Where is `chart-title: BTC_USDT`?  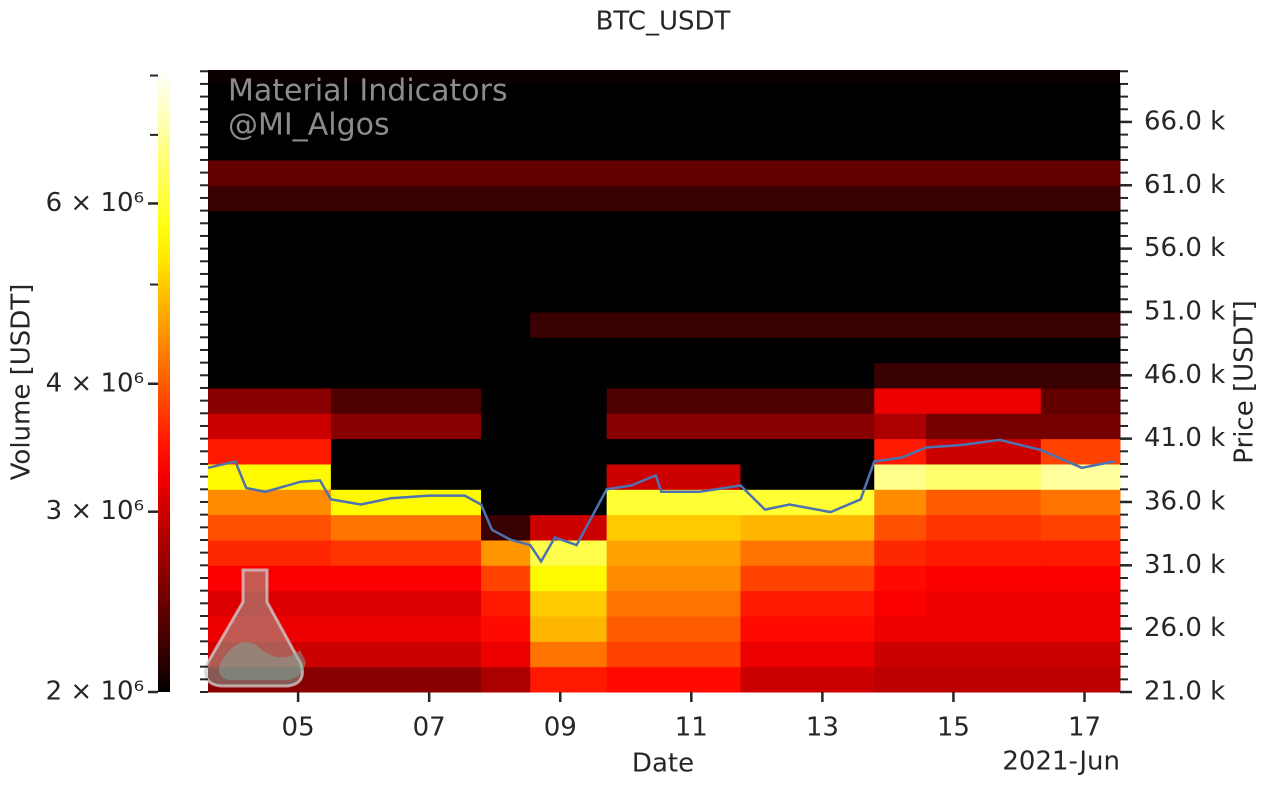
chart-title: BTC_USDT is located at coordinates (663, 22).